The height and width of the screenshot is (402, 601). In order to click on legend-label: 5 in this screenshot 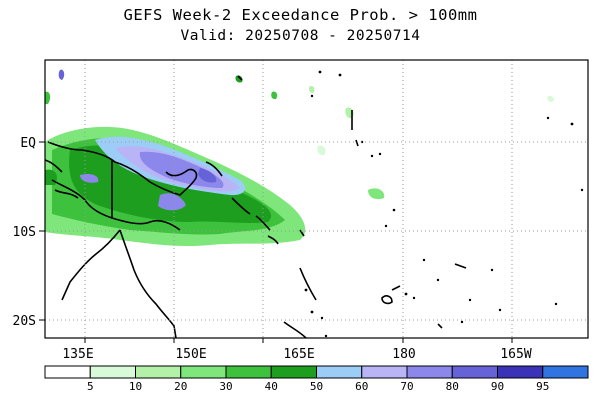, I will do `click(90, 386)`.